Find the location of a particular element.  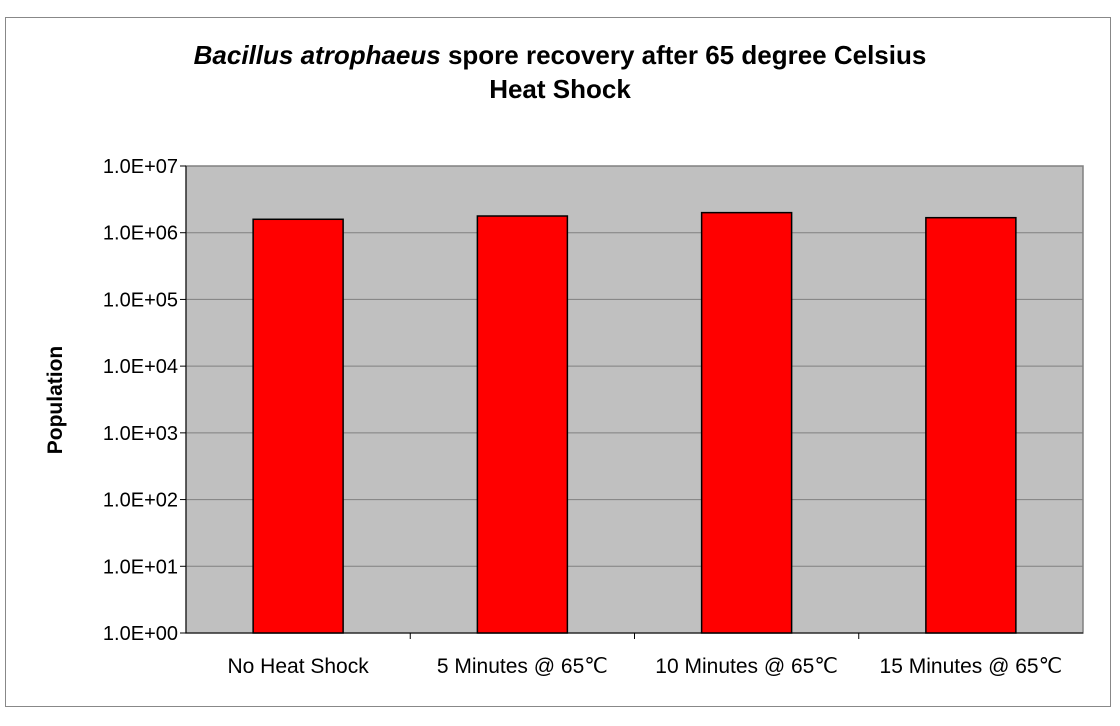

x-tick-label: 15 Minutes @ 65℃ is located at coordinates (971, 666).